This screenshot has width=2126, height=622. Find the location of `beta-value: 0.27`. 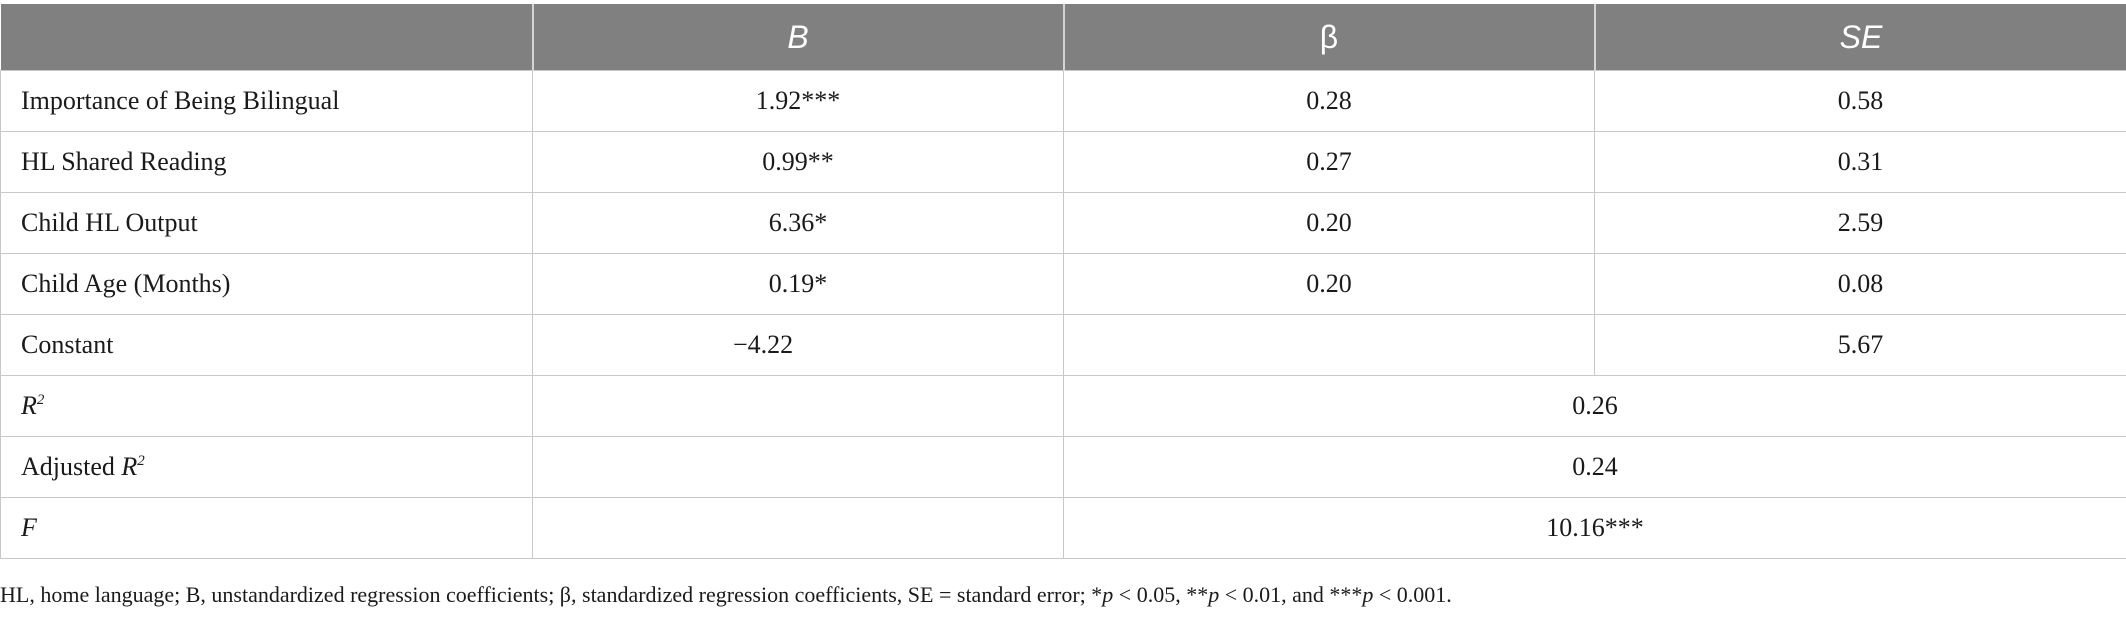

beta-value: 0.27 is located at coordinates (1329, 162).